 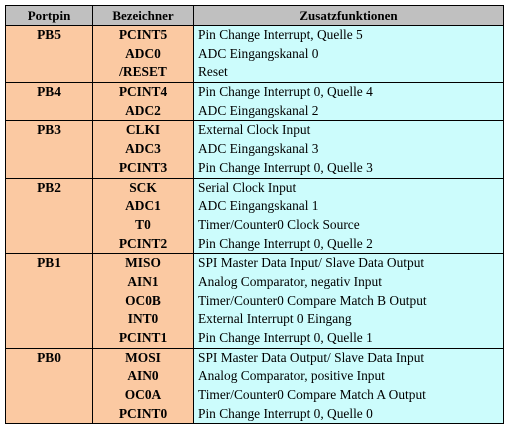 I want to click on bezeichner-label: ADC3, so click(x=143, y=149).